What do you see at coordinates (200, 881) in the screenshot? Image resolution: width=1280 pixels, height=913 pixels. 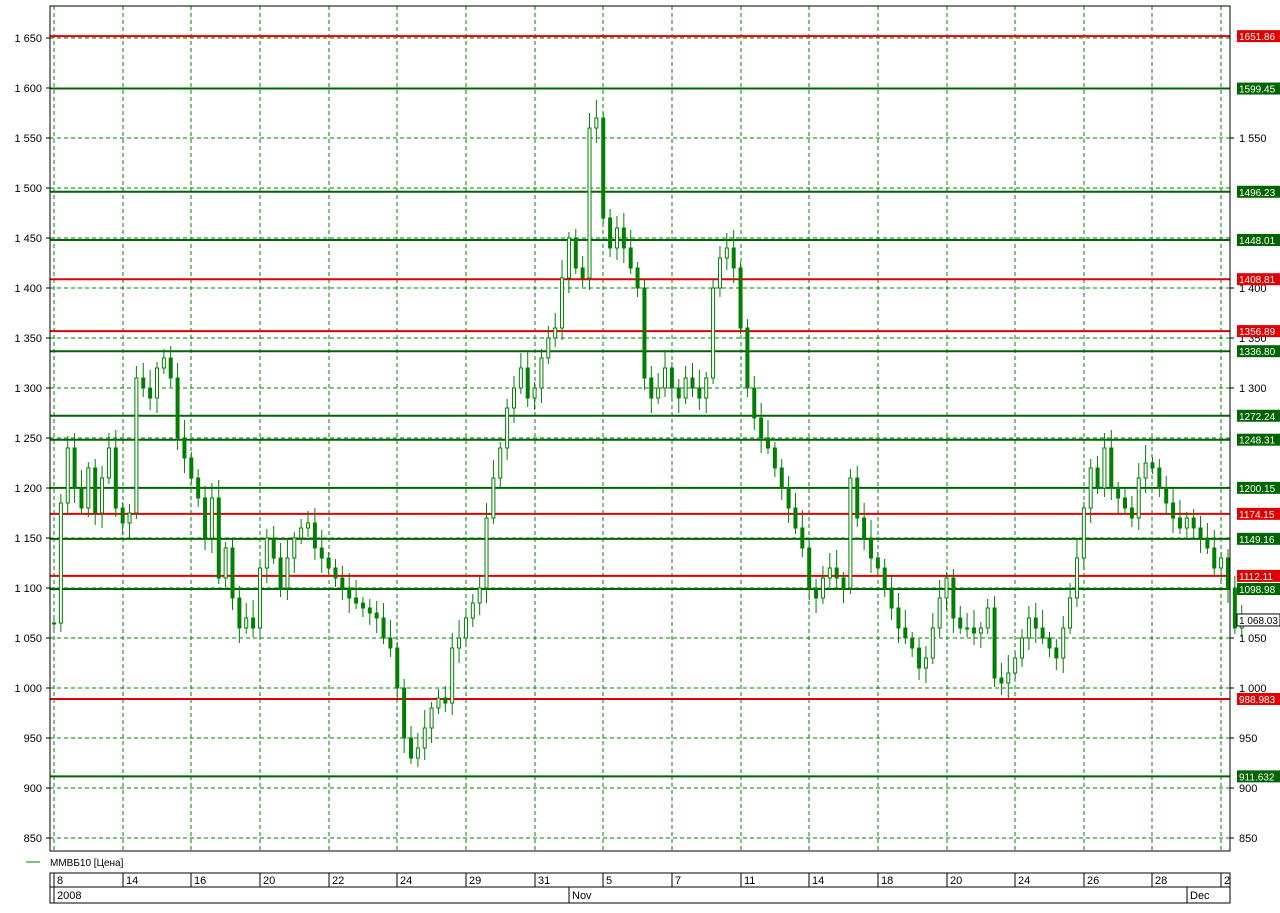 I see `x-tick-label: 16` at bounding box center [200, 881].